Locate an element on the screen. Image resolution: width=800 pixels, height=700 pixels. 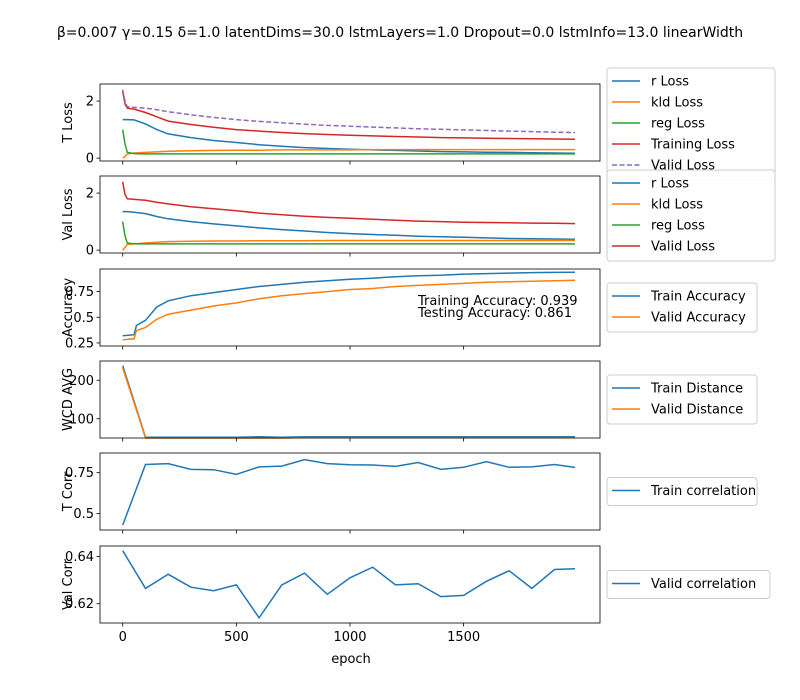
legend-label: Valid Accuracy is located at coordinates (698, 318).